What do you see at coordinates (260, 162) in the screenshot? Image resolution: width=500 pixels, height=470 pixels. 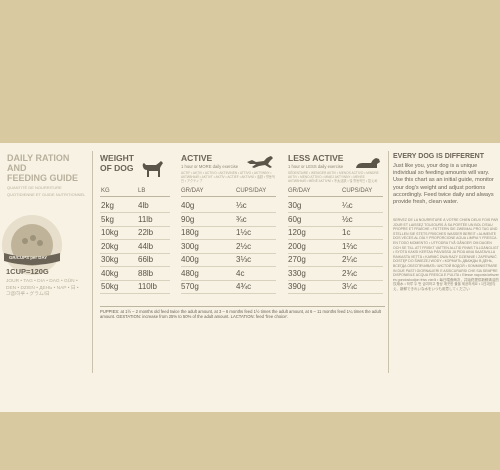 I see `running-dog-icon` at bounding box center [260, 162].